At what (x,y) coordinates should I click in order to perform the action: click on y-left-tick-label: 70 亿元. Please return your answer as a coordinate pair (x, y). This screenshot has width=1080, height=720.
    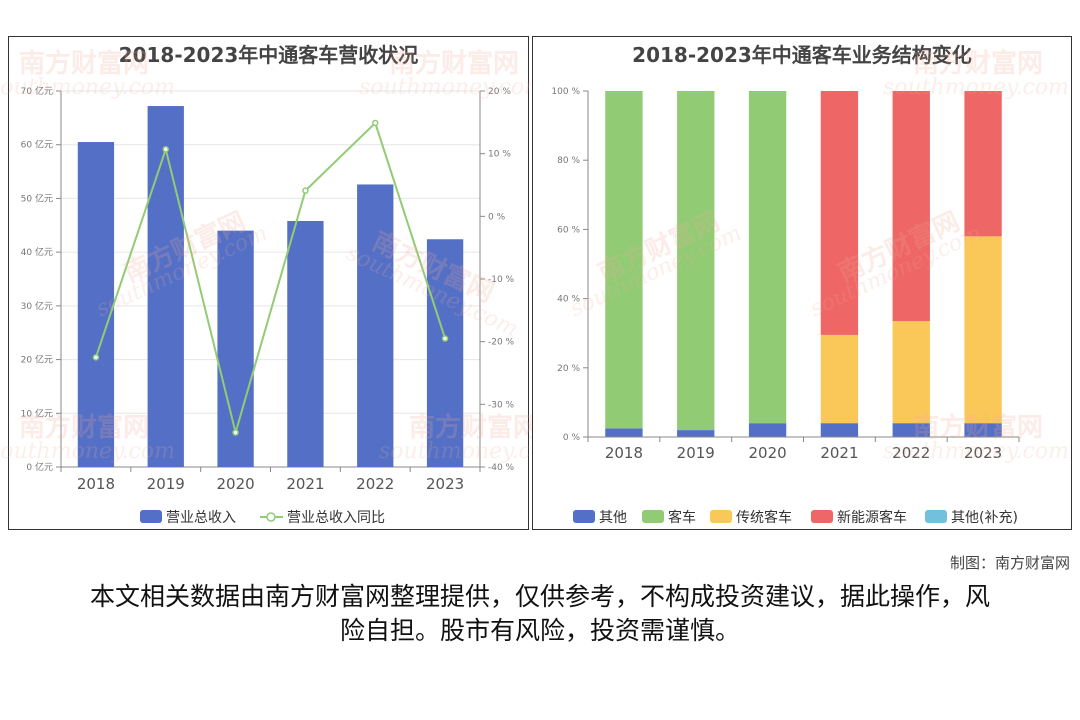
    Looking at the image, I should click on (37, 91).